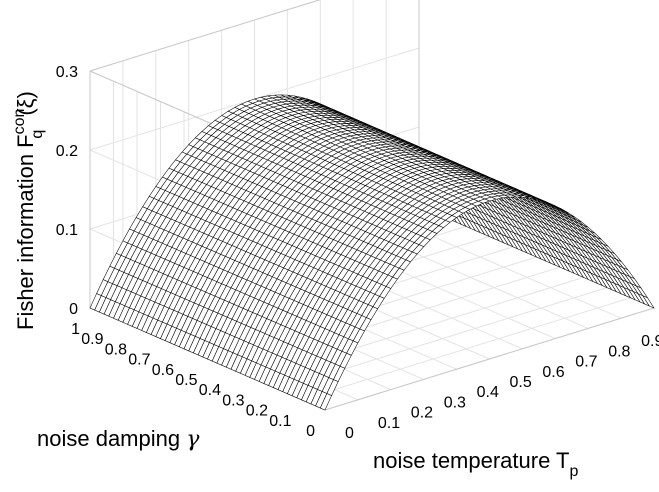 This screenshot has height=492, width=659. What do you see at coordinates (349, 433) in the screenshot?
I see `x-tick-label: 0` at bounding box center [349, 433].